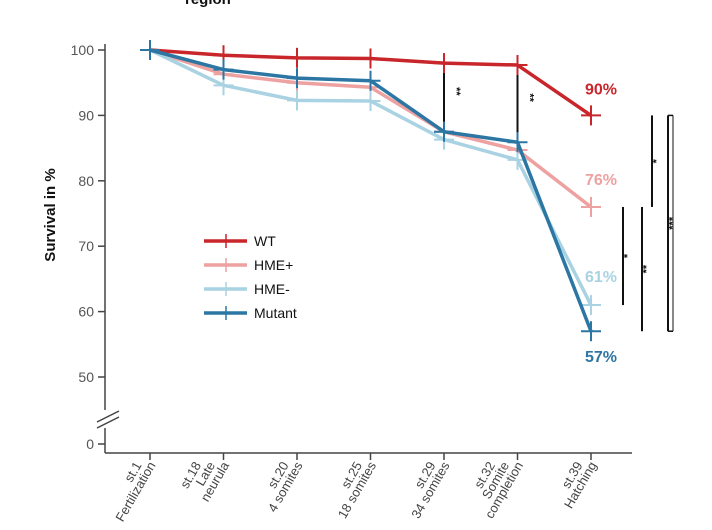 This screenshot has width=712, height=530. What do you see at coordinates (83, 50) in the screenshot?
I see `y-tick-label: 100` at bounding box center [83, 50].